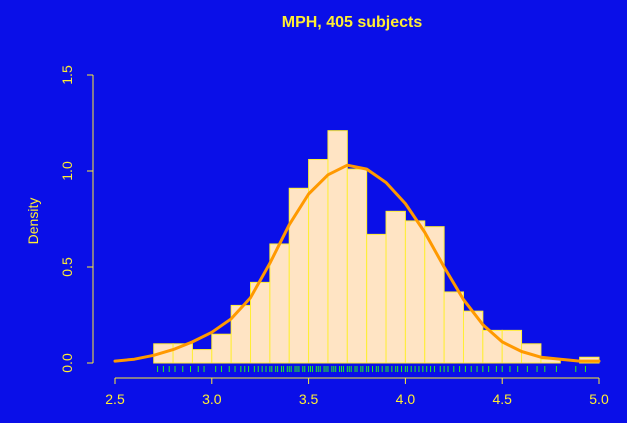 The height and width of the screenshot is (423, 627). I want to click on x-axis: 2.5 3.0 3.5 4.0 4.5 5.0, so click(357, 392).